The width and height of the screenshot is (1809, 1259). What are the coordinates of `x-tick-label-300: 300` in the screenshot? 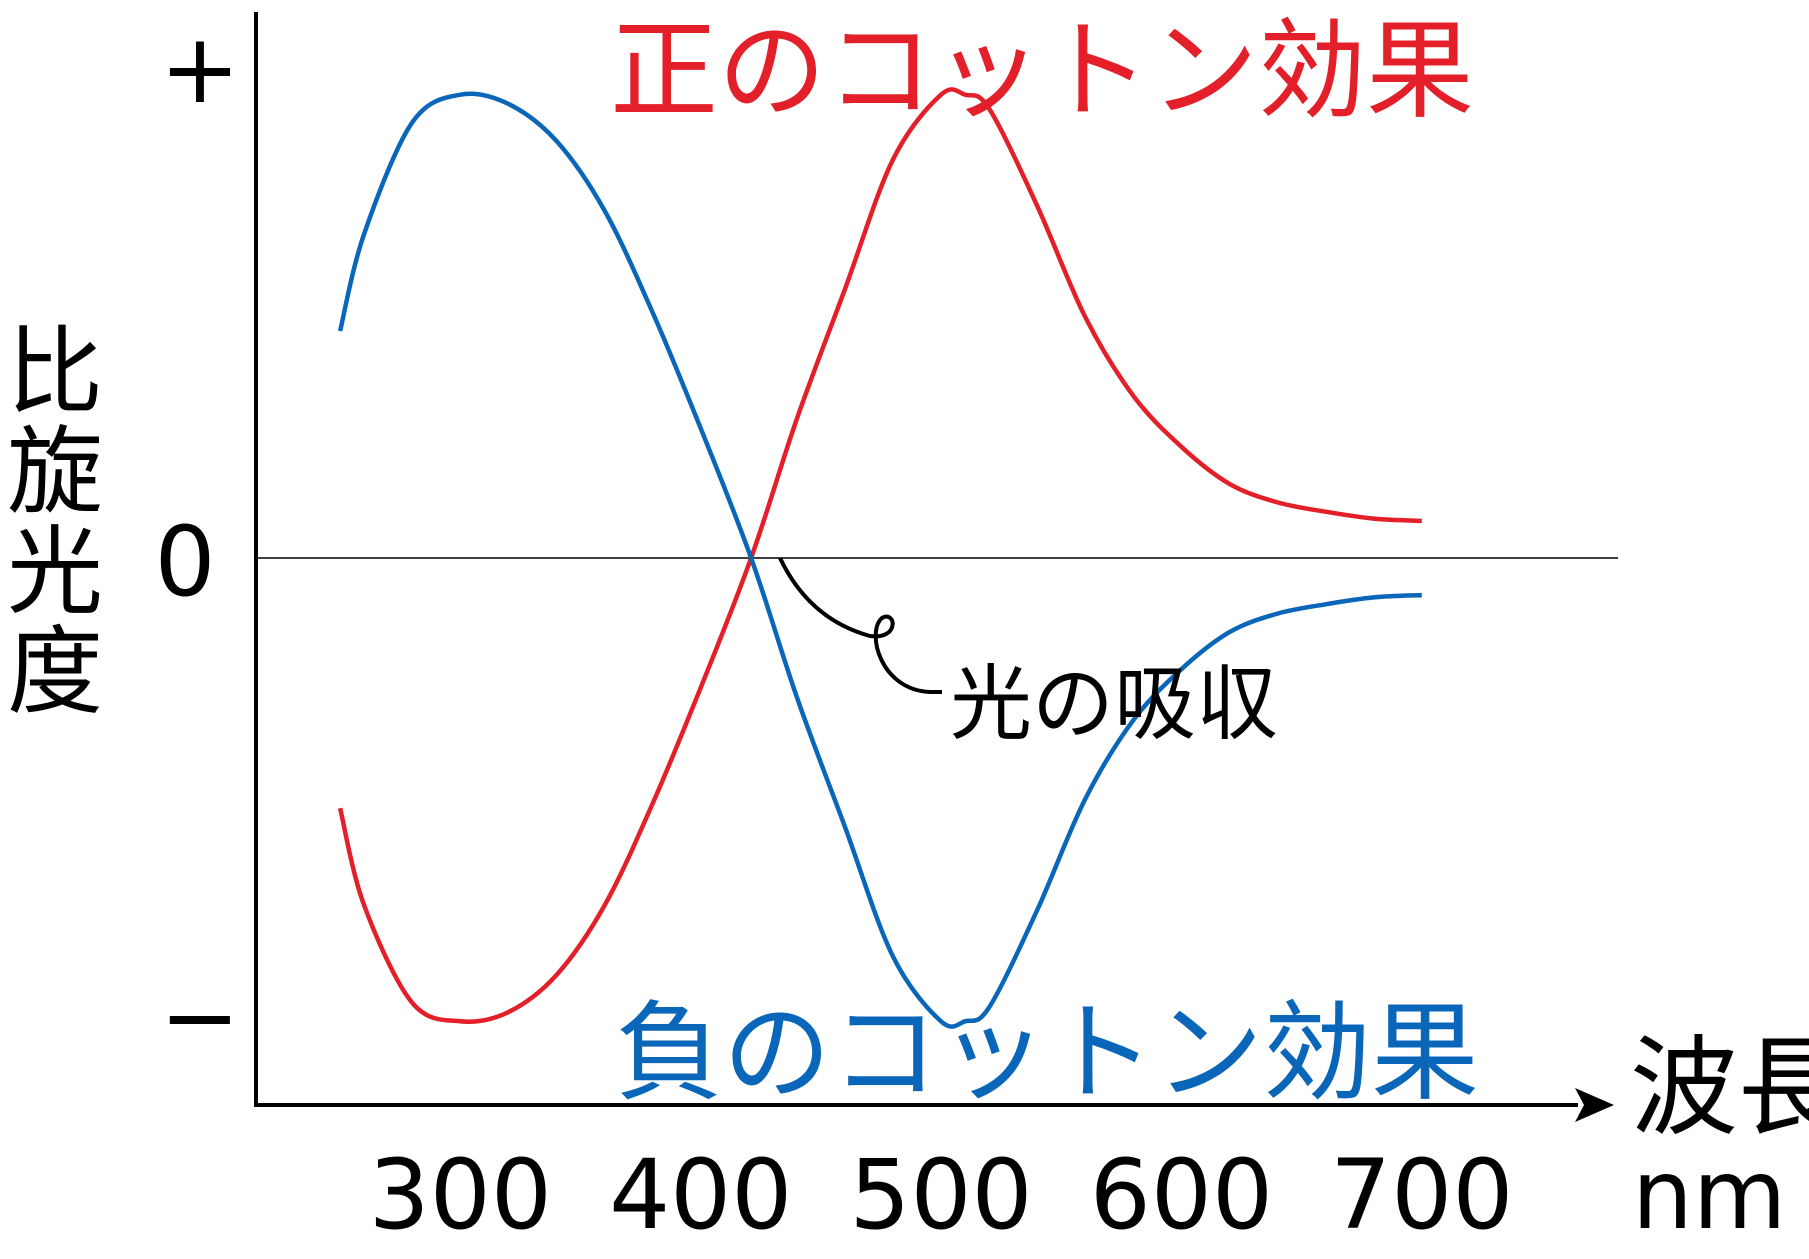 It's located at (460, 1195).